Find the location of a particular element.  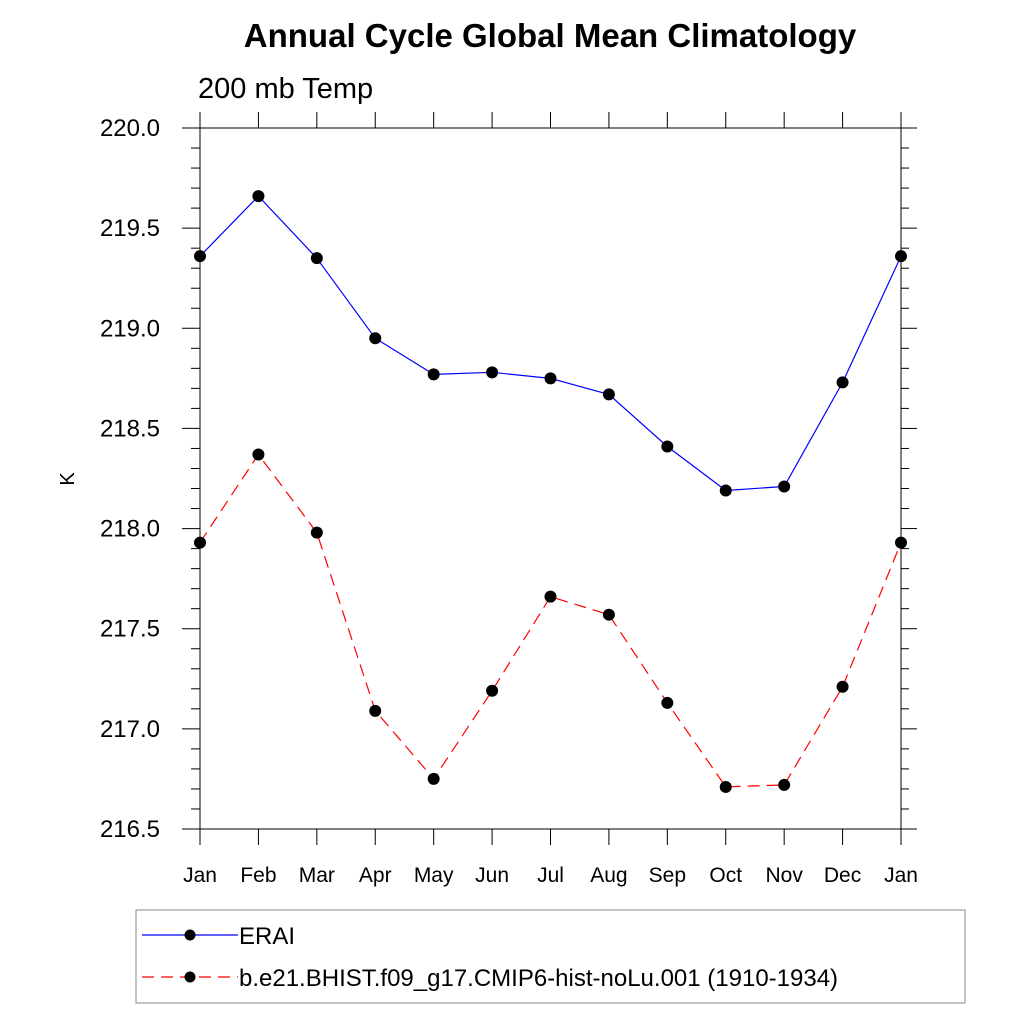

y-tick-label: 218.0 is located at coordinates (130, 529).